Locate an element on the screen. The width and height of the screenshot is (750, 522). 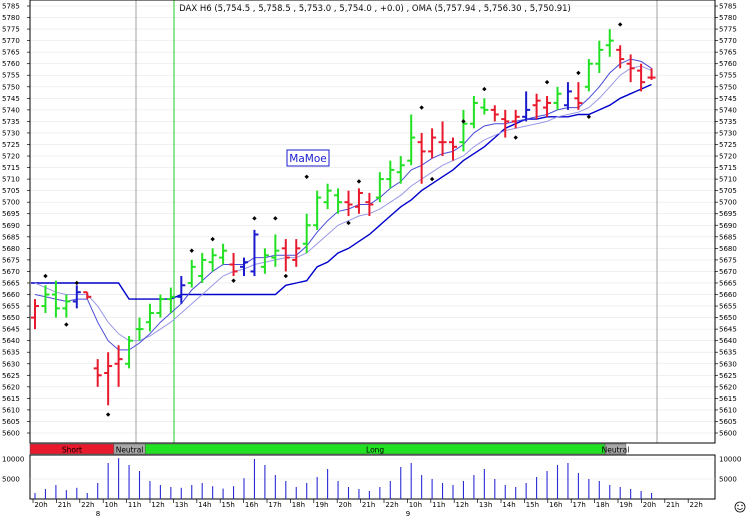
y-tick-label-right: 5690 is located at coordinates (728, 226).